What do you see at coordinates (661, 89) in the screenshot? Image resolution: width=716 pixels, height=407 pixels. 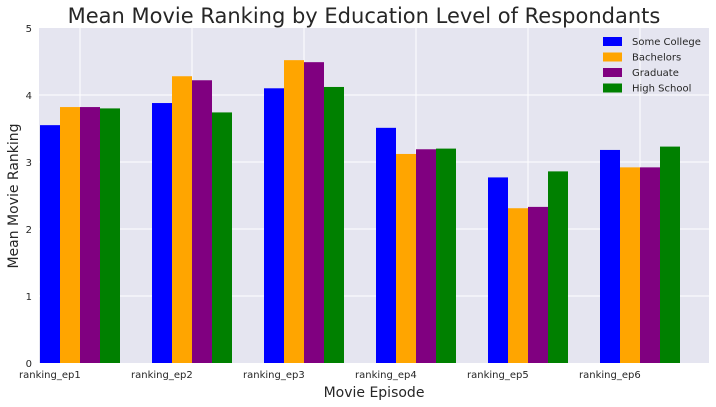 I see `legend-label: High School` at bounding box center [661, 89].